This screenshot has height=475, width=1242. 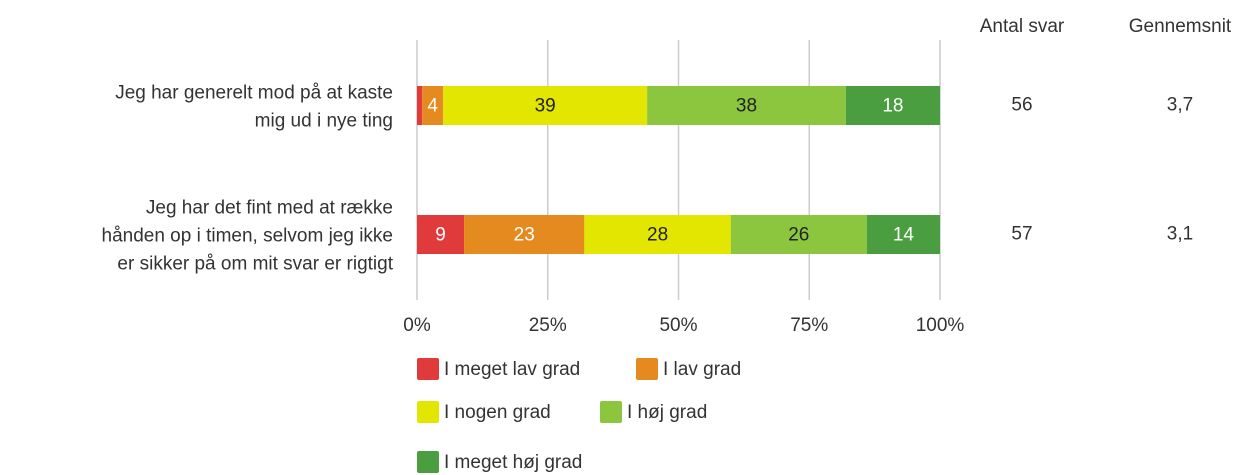 I want to click on legend-label: I lav grad, so click(x=702, y=369).